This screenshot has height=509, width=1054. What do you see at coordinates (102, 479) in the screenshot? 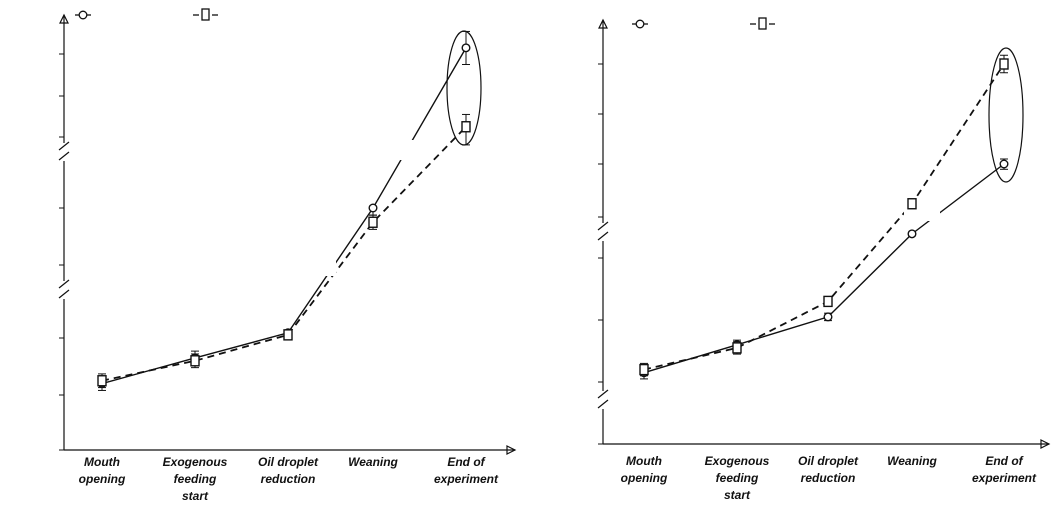
I see `c0-x-tick-label: opening` at bounding box center [102, 479].